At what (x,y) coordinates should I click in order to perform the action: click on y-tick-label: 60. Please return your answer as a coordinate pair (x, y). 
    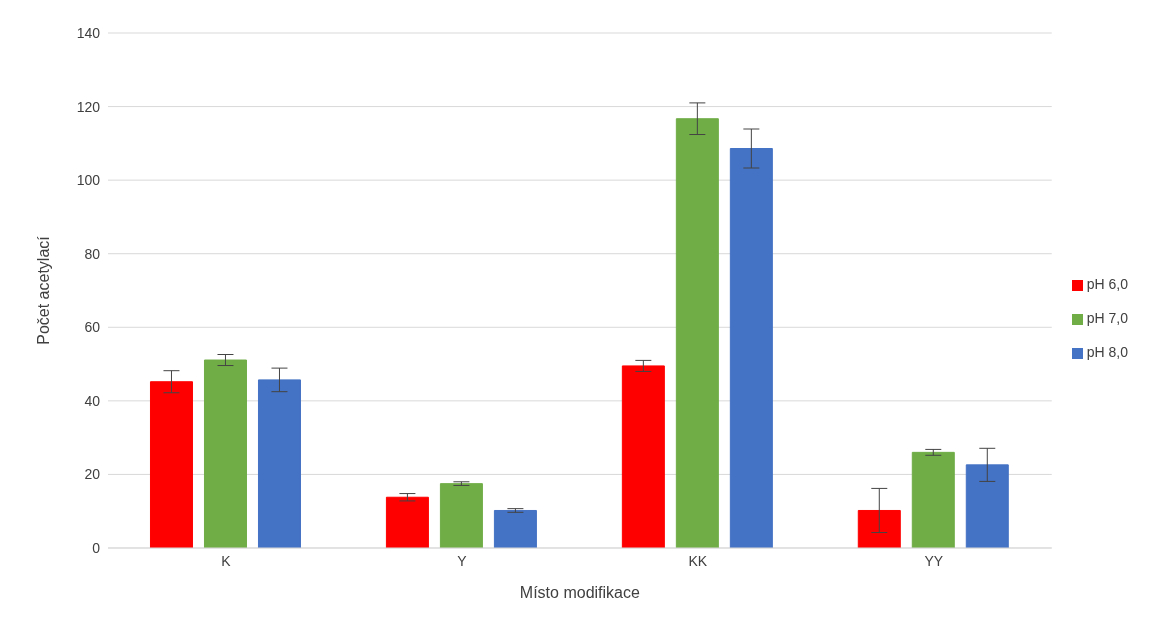
    Looking at the image, I should click on (92, 327).